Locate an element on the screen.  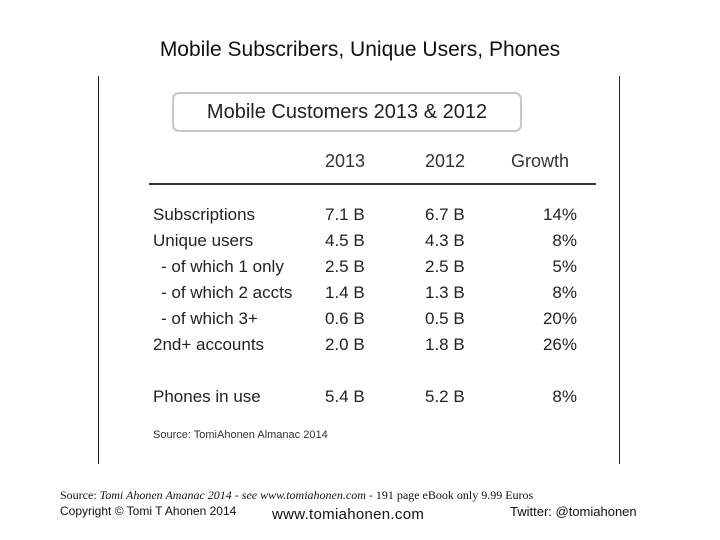
table-row-phones: Phones in use 5.4 B 5.2 B 8% is located at coordinates (359, 400).